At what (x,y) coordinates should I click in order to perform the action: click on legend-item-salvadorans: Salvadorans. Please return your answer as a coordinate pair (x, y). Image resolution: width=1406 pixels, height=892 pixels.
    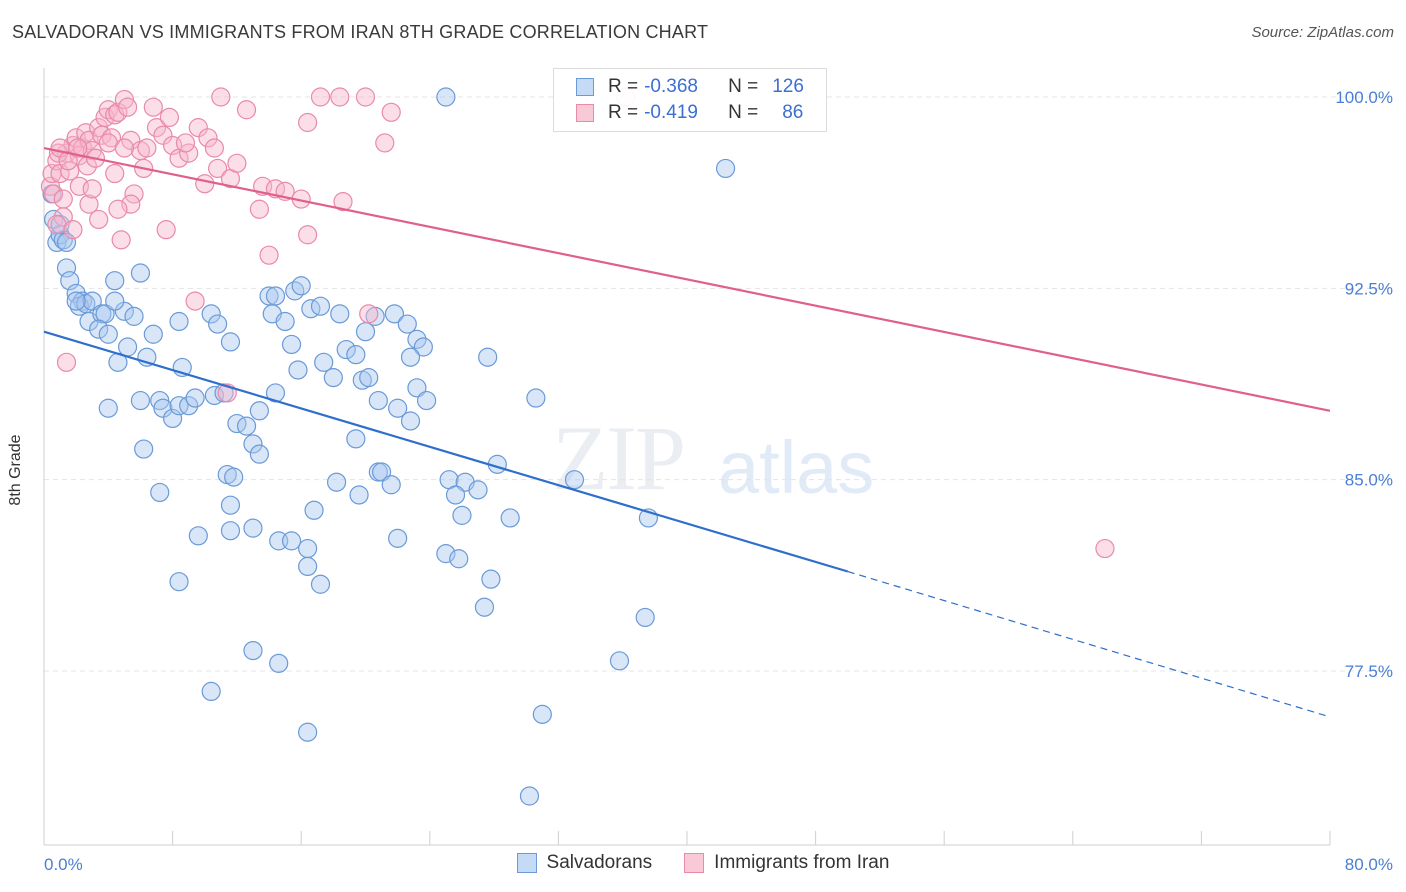
    Looking at the image, I should click on (584, 863).